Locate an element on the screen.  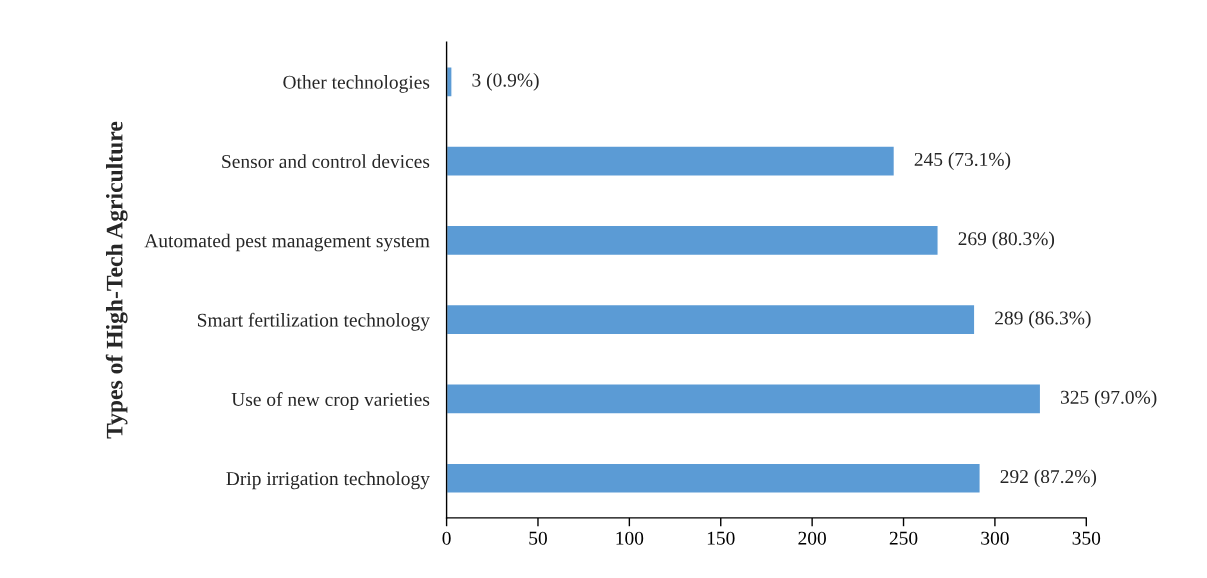
y-tick-label: Sensor and control devices is located at coordinates (326, 161).